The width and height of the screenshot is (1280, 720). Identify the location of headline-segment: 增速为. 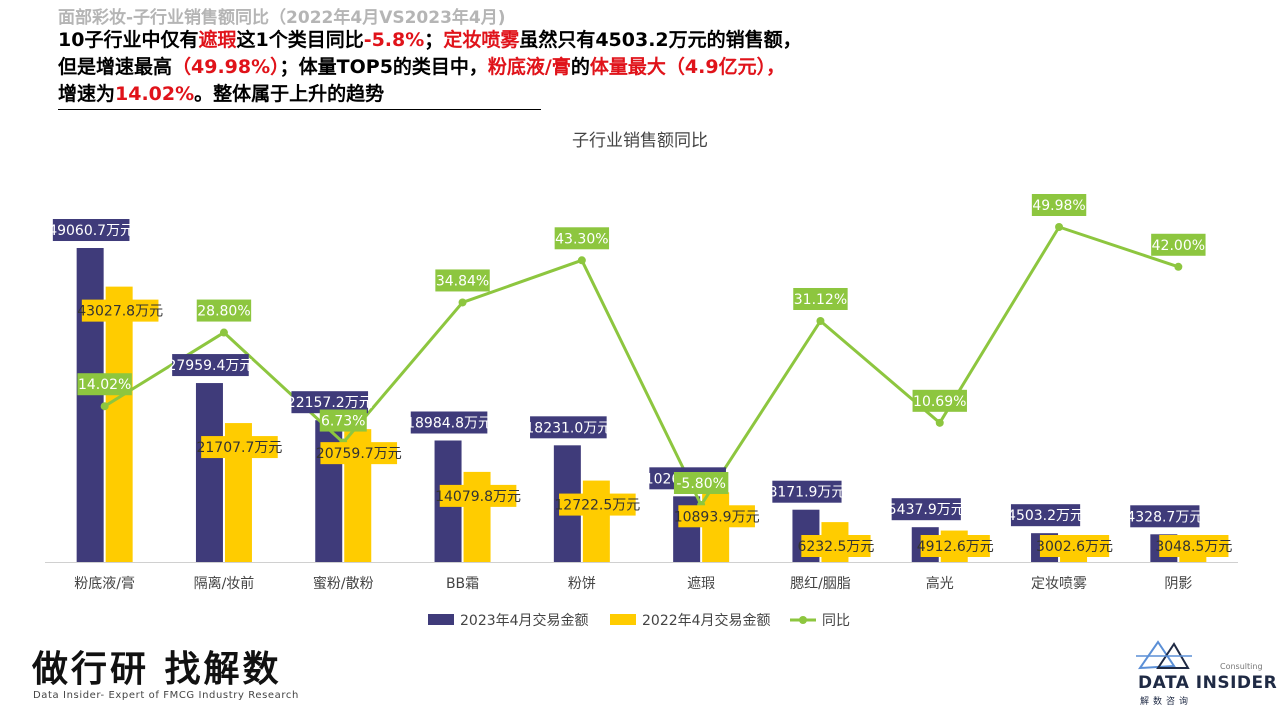
(87, 94).